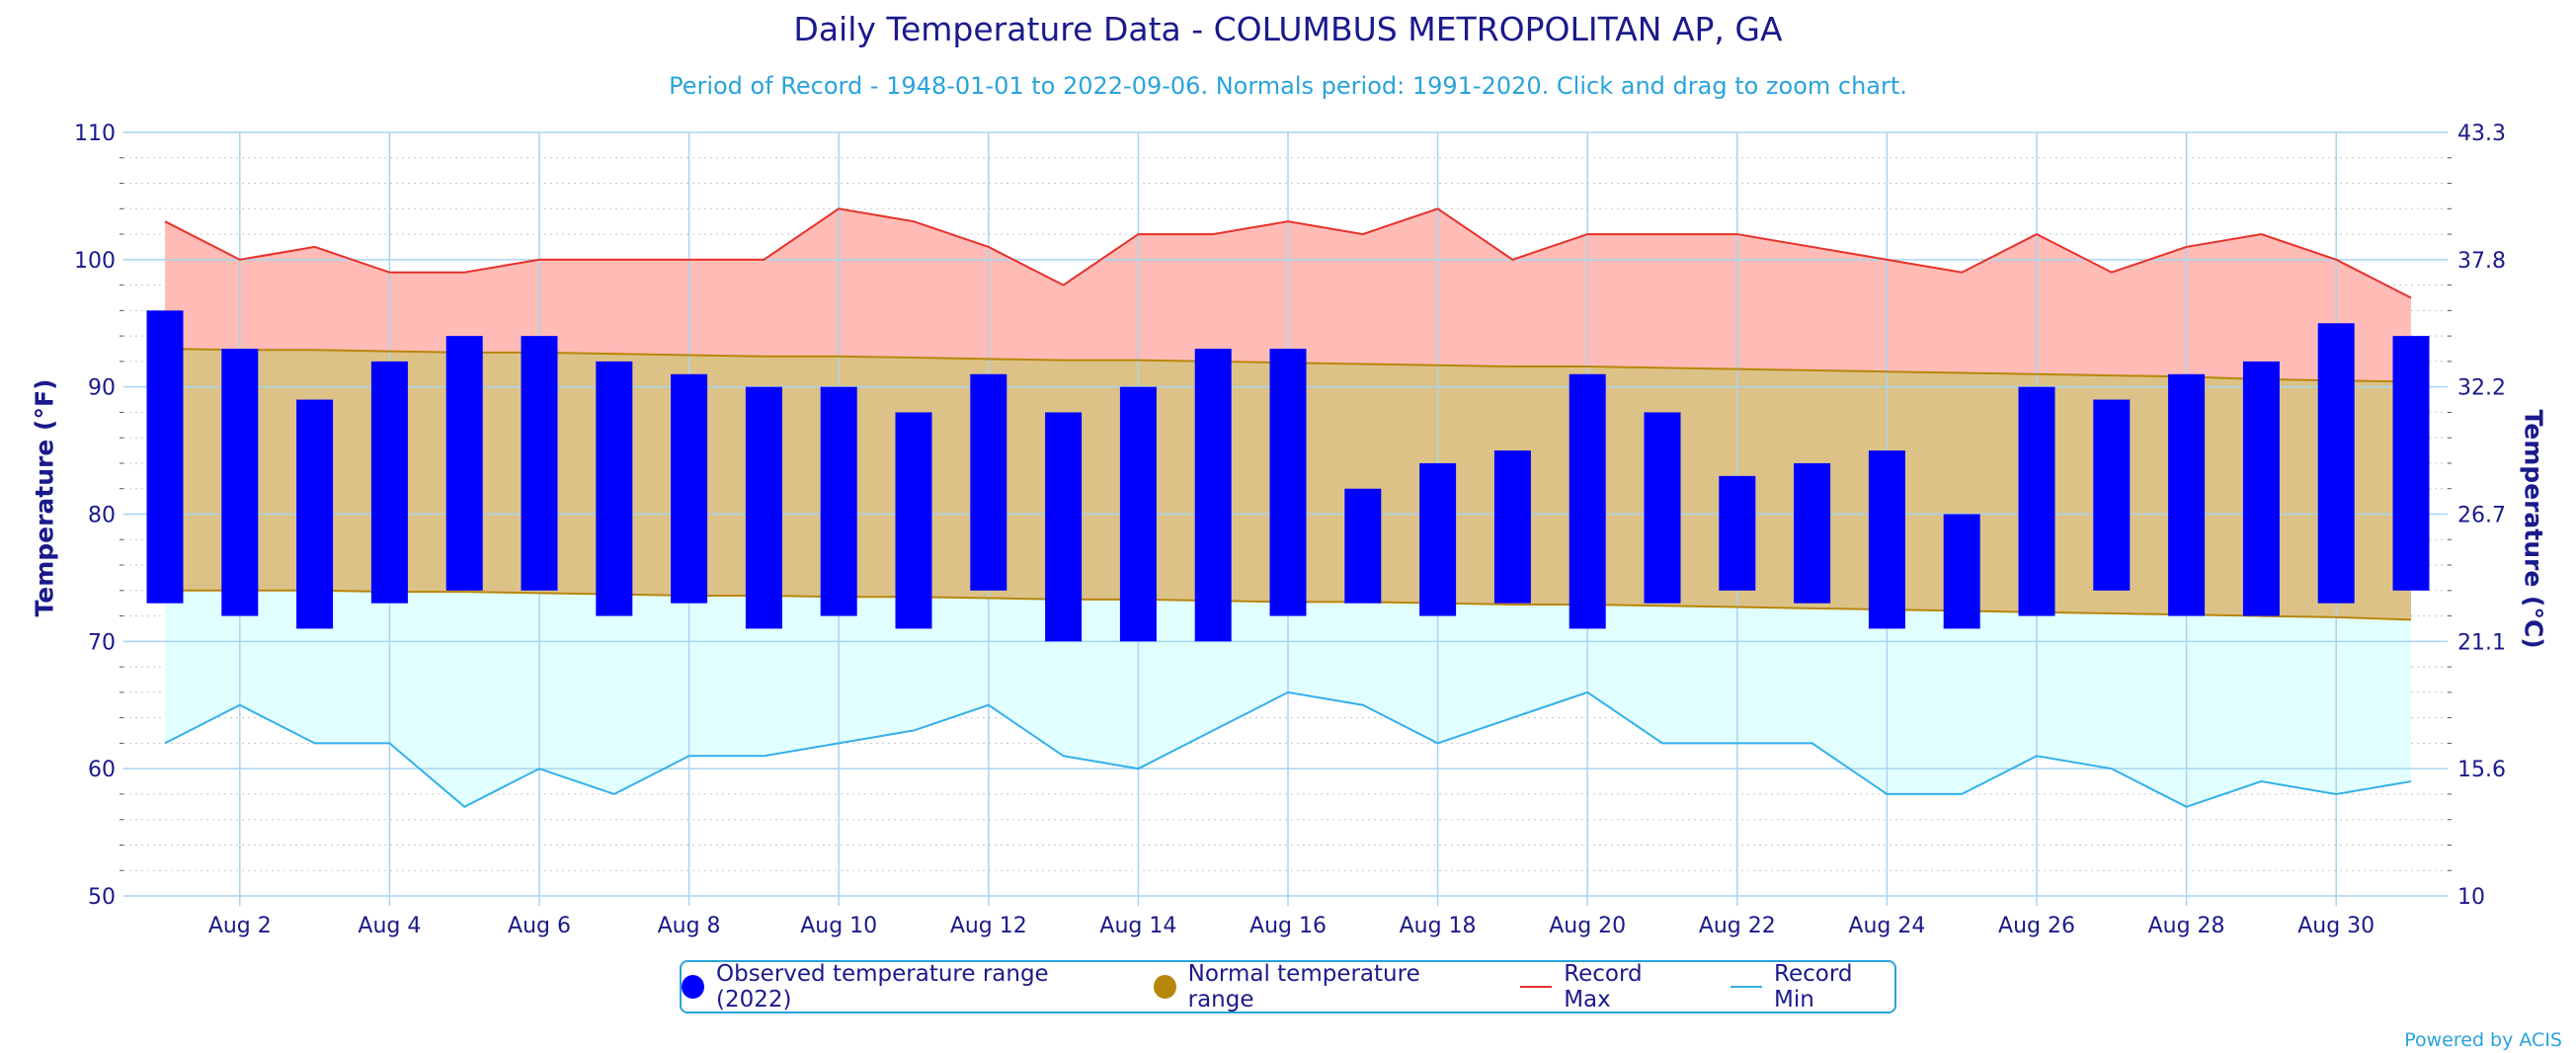 This screenshot has height=1053, width=2576. I want to click on y-tick-label-left: 100, so click(95, 261).